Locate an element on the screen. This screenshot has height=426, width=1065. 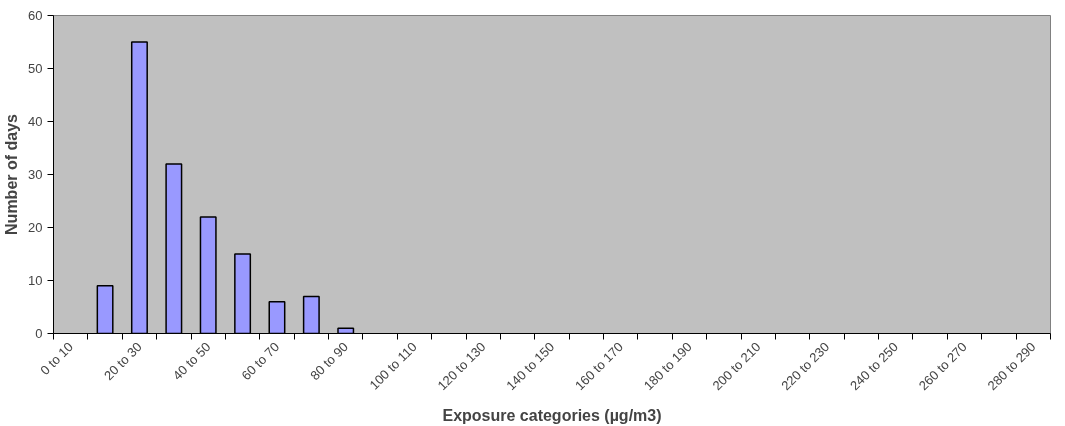
x-tick-label: 260 to 270 is located at coordinates (942, 366).